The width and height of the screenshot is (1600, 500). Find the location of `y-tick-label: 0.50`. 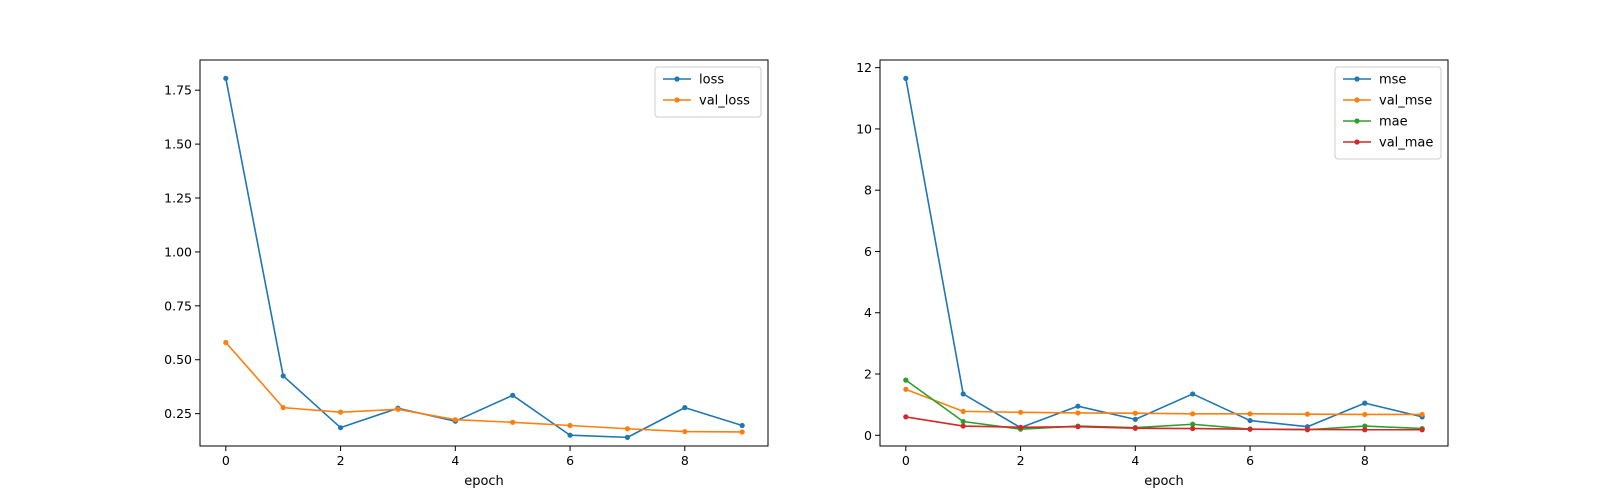

y-tick-label: 0.50 is located at coordinates (178, 359).